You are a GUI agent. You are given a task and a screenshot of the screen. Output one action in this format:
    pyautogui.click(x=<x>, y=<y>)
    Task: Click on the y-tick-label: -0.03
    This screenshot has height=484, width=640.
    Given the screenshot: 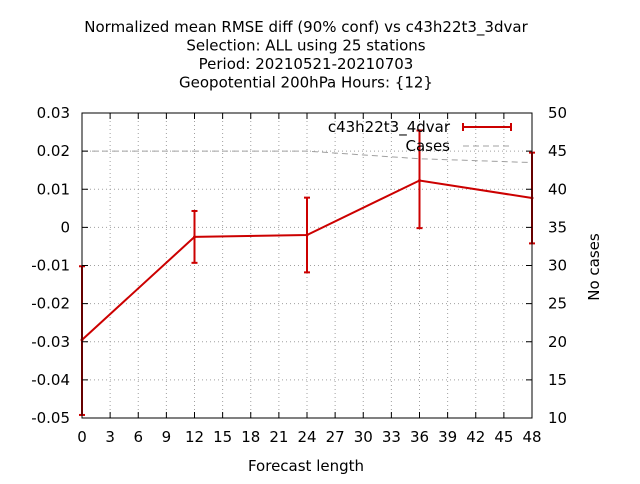 What is the action you would take?
    pyautogui.click(x=50, y=342)
    